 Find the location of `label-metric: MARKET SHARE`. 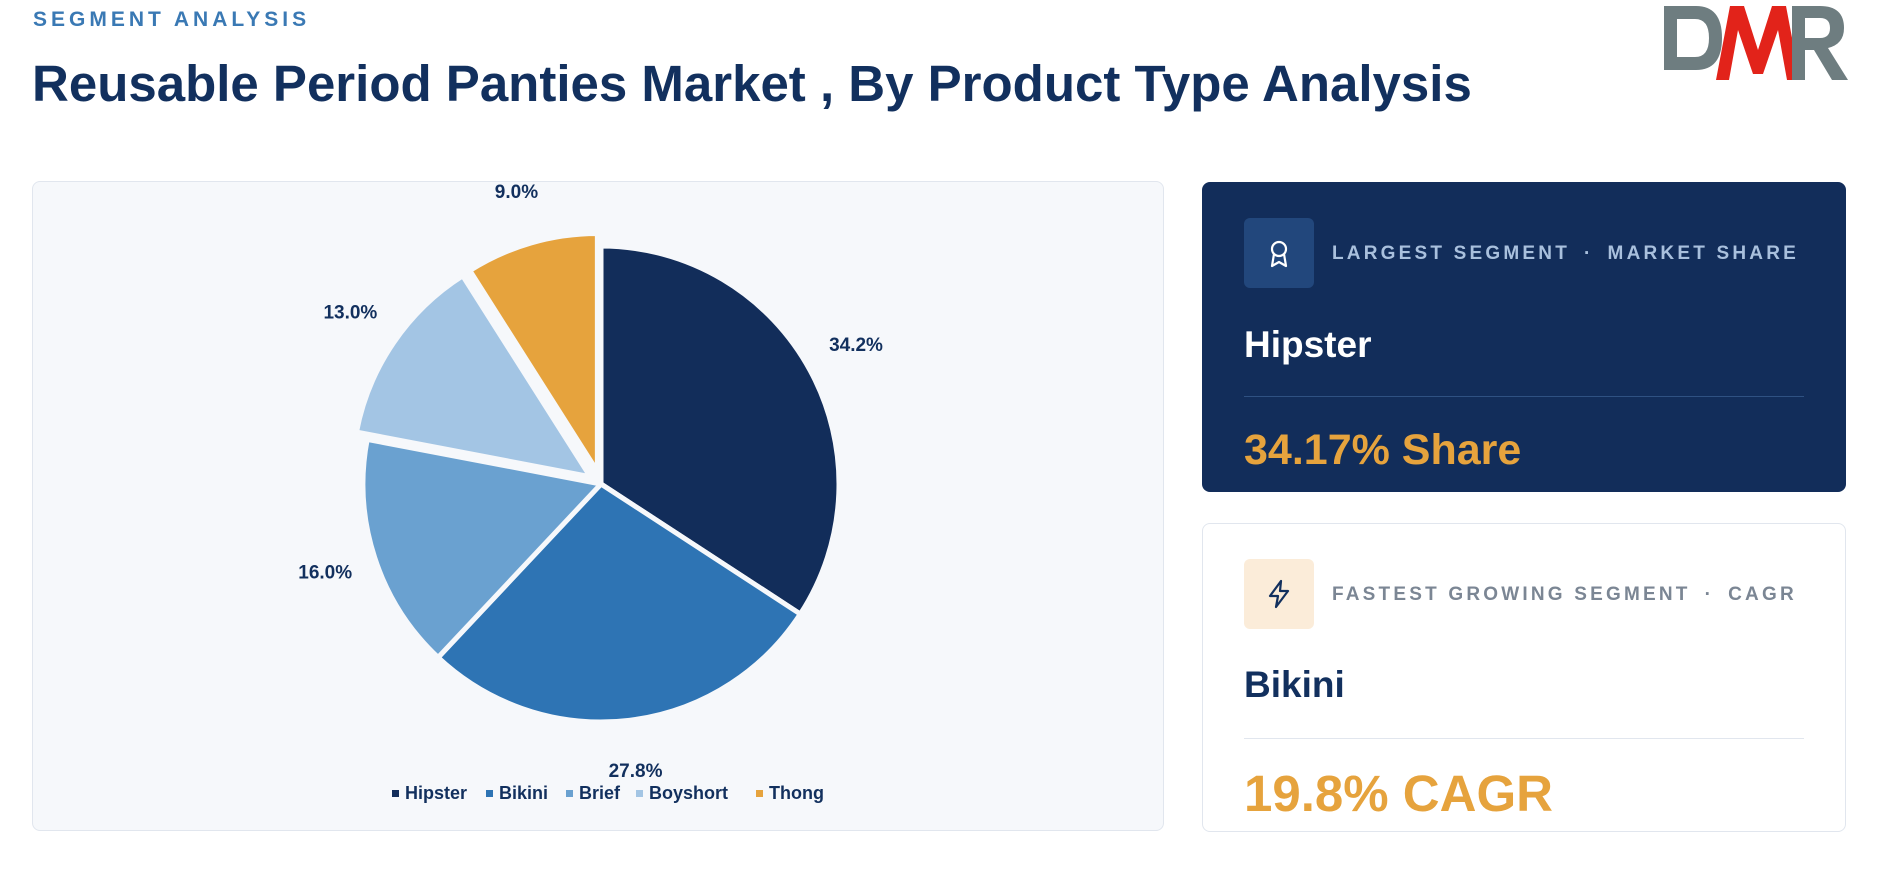

label-metric: MARKET SHARE is located at coordinates (1703, 253).